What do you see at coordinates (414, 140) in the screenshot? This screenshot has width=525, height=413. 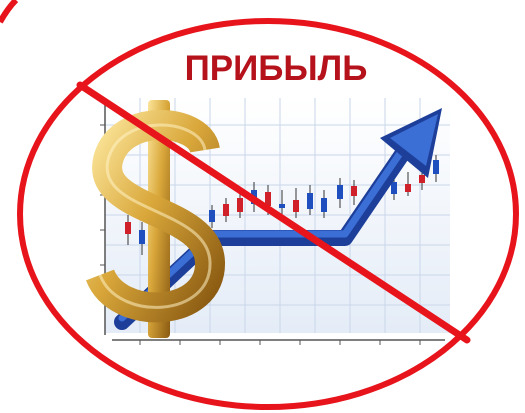 I see `arrow-head-highlight` at bounding box center [414, 140].